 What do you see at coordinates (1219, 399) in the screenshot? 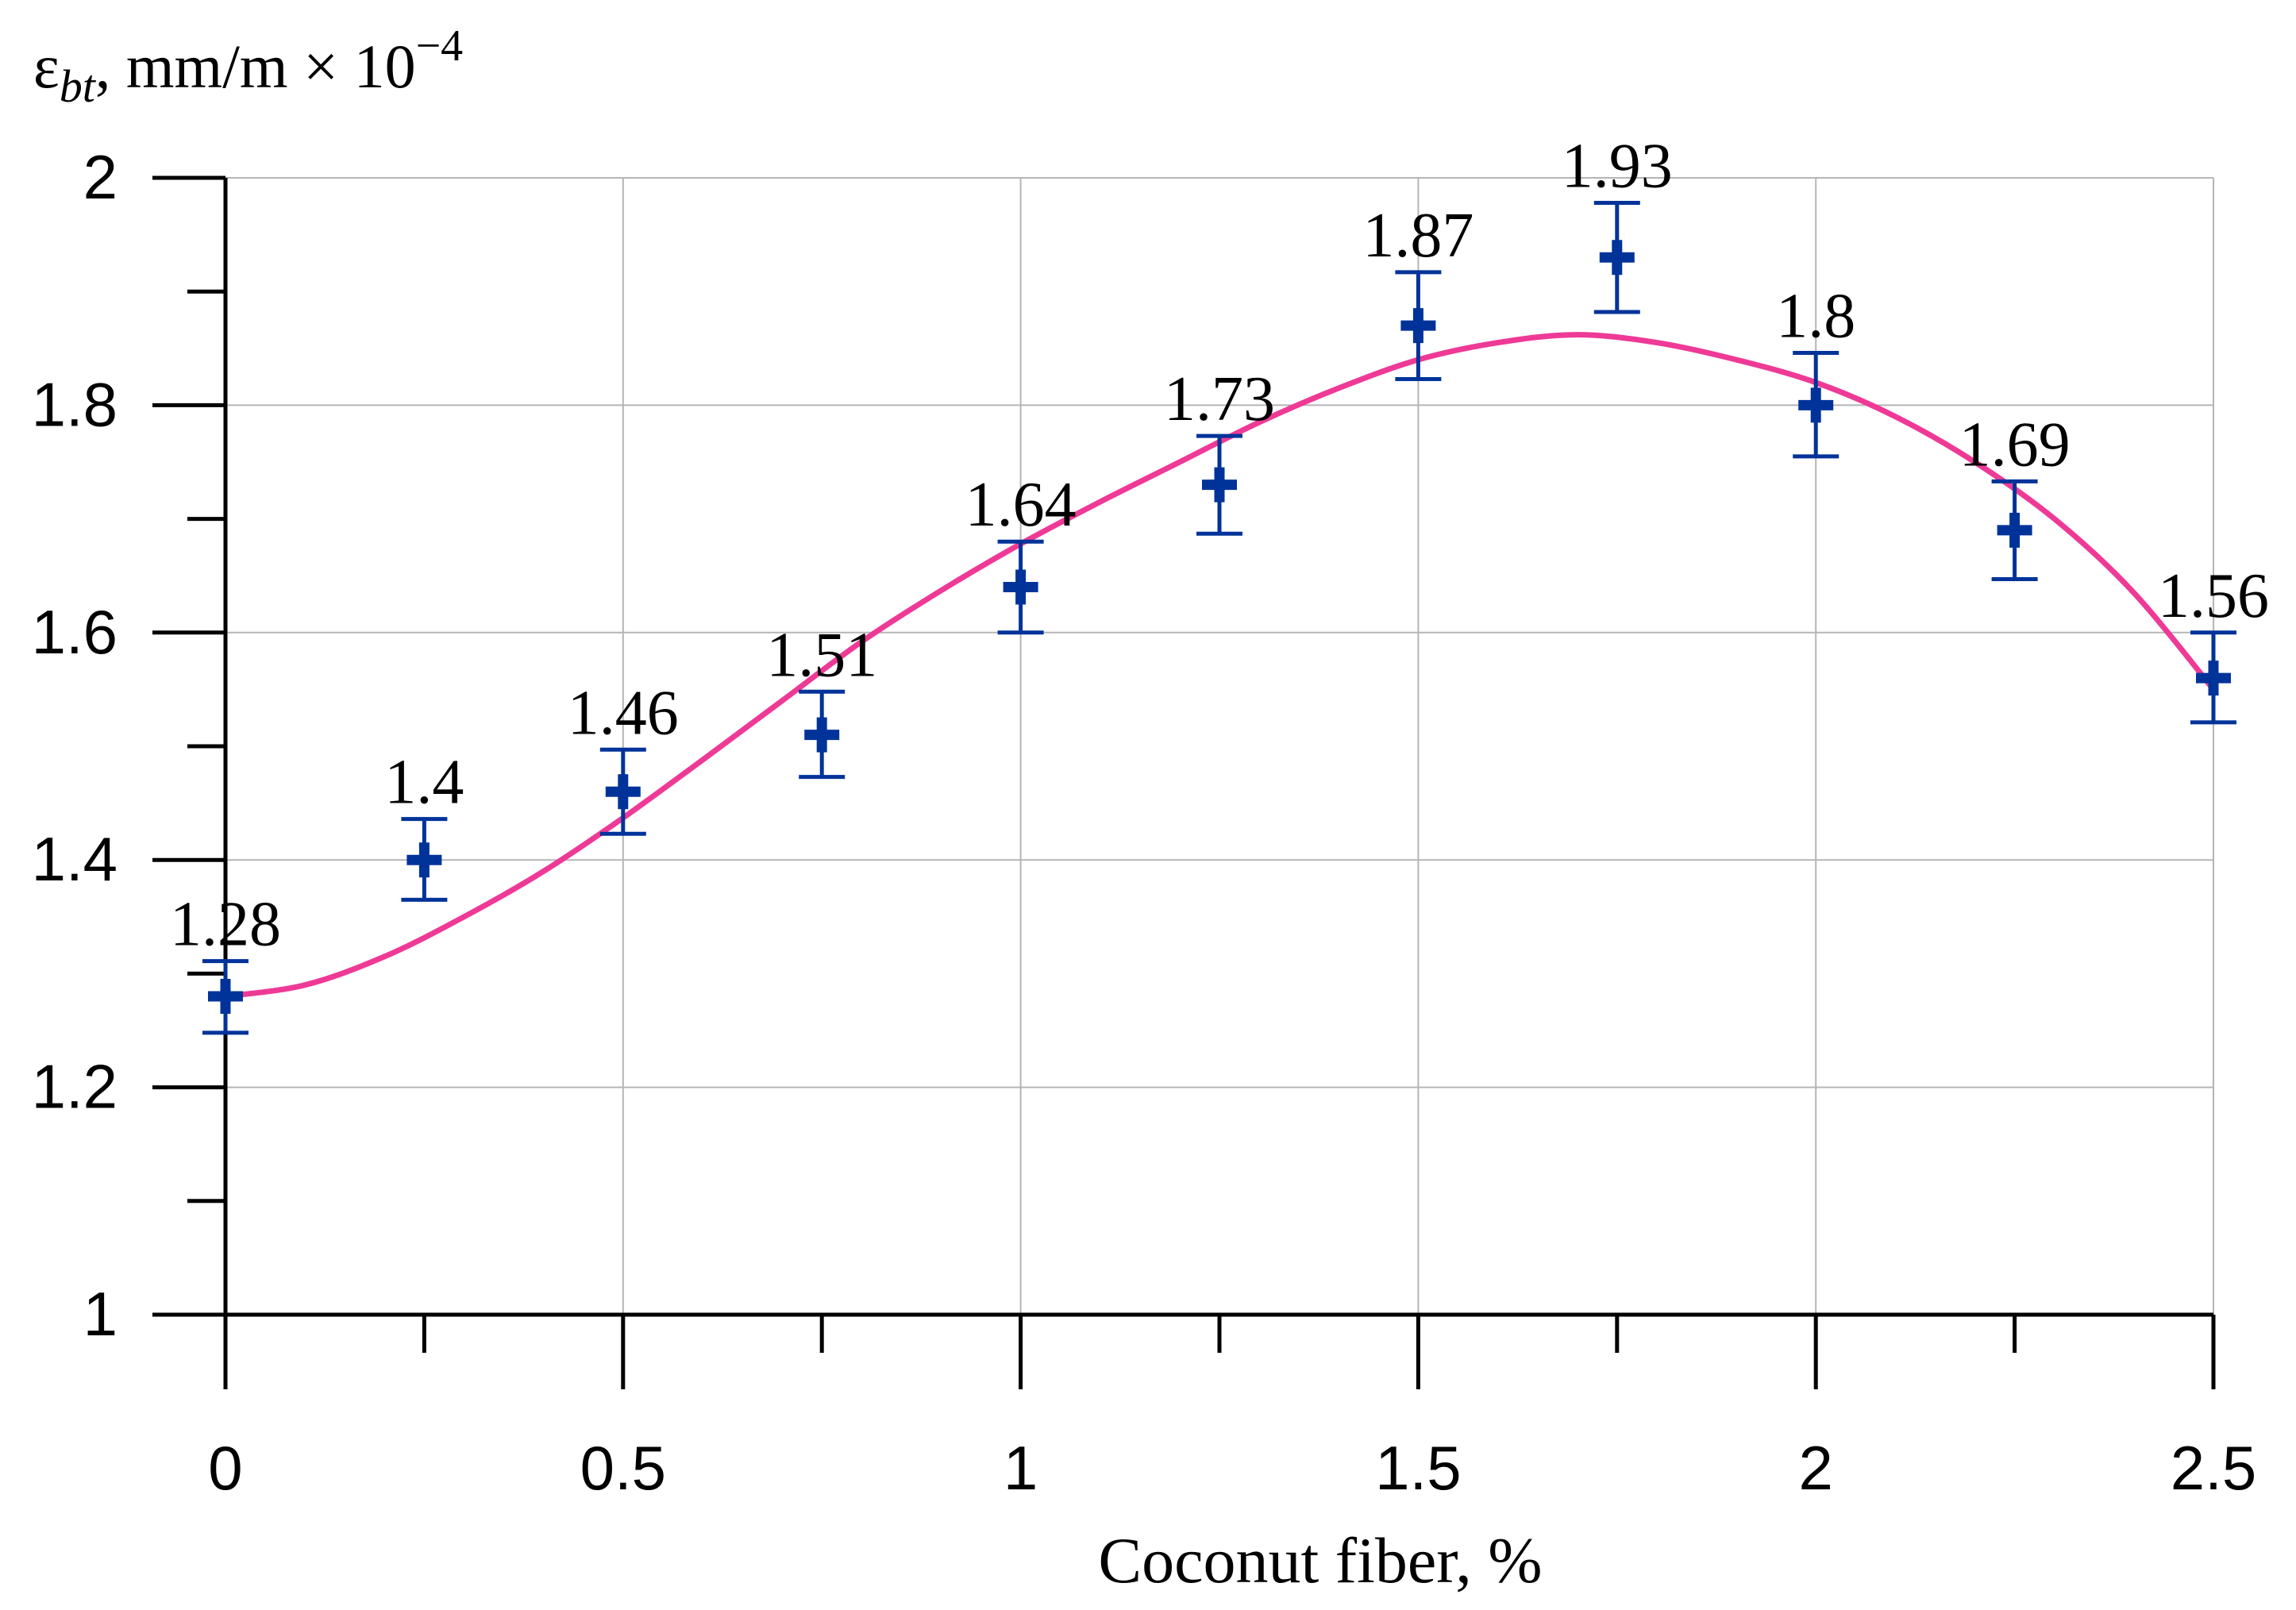
I see `data-label: 1.73` at bounding box center [1219, 399].